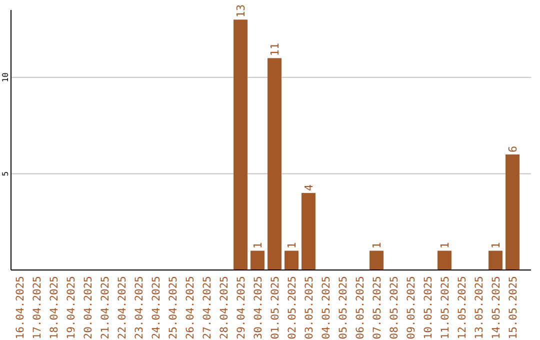 The image size is (540, 340). Describe the element at coordinates (514, 308) in the screenshot. I see `x-tick-label: 15.05.2025` at that location.